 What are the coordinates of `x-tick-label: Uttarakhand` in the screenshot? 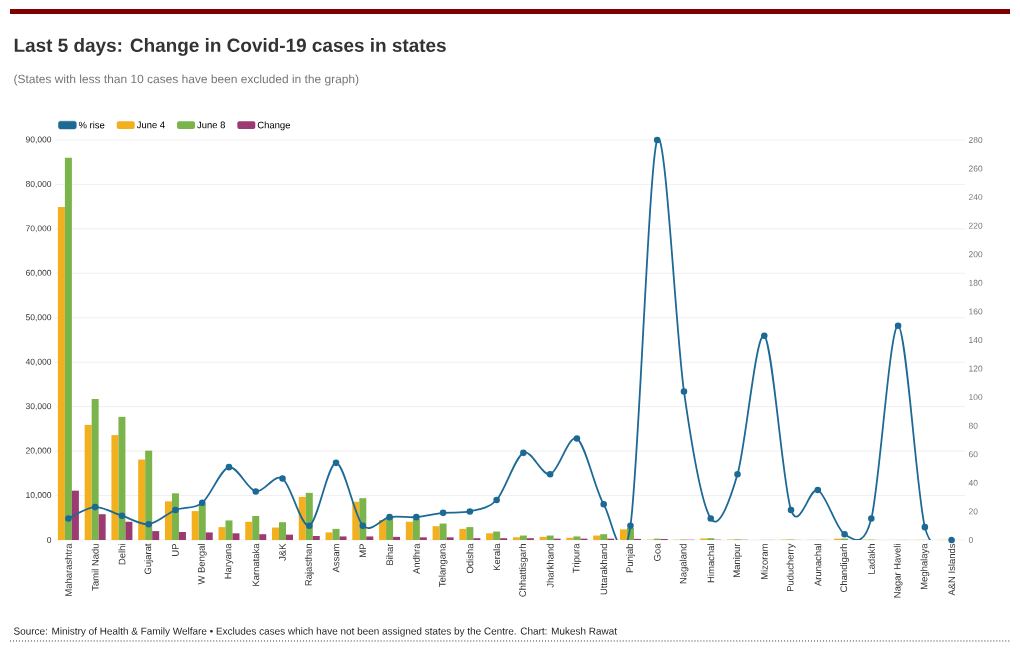 It's located at (604, 569).